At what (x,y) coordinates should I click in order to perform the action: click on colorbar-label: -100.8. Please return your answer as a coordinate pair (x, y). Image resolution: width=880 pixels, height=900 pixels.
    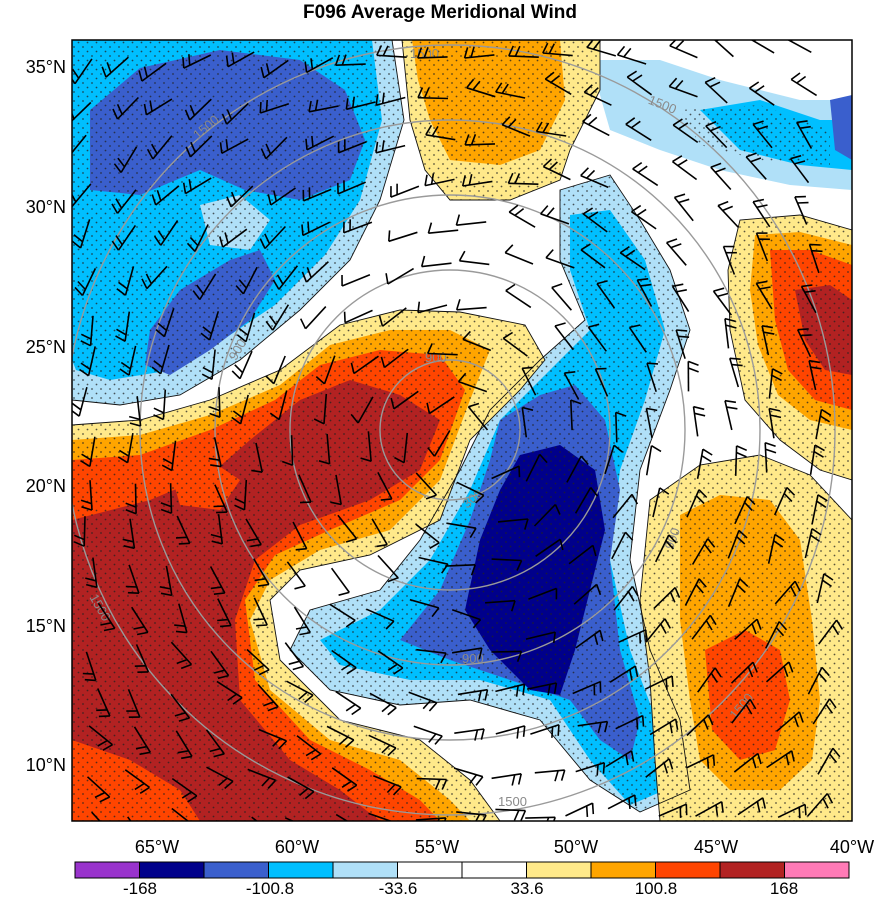
    Looking at the image, I should click on (270, 888).